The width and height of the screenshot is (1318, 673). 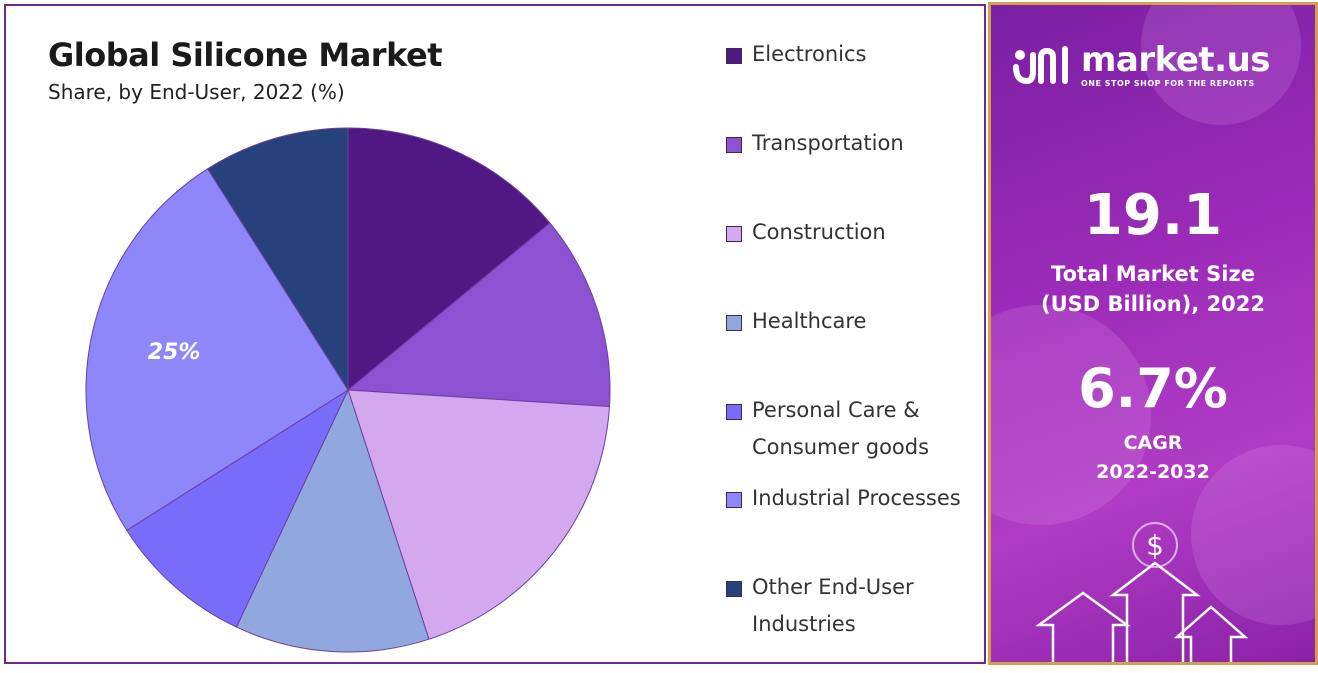 What do you see at coordinates (819, 232) in the screenshot?
I see `legend-label: Construction` at bounding box center [819, 232].